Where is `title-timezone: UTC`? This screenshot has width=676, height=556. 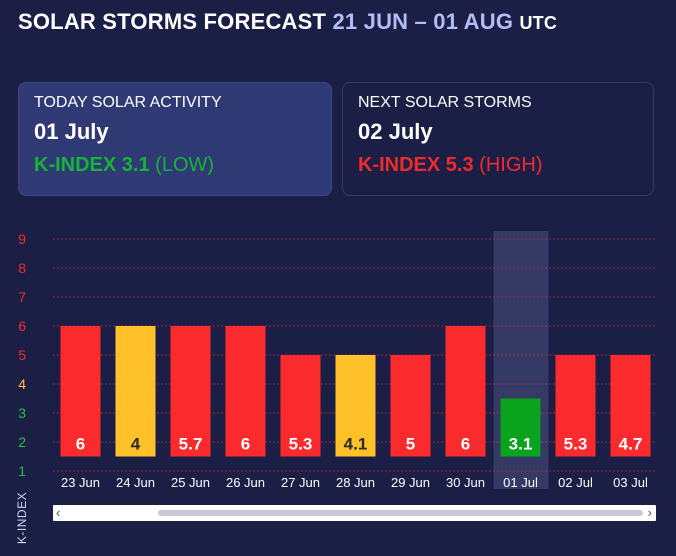
title-timezone: UTC is located at coordinates (538, 23).